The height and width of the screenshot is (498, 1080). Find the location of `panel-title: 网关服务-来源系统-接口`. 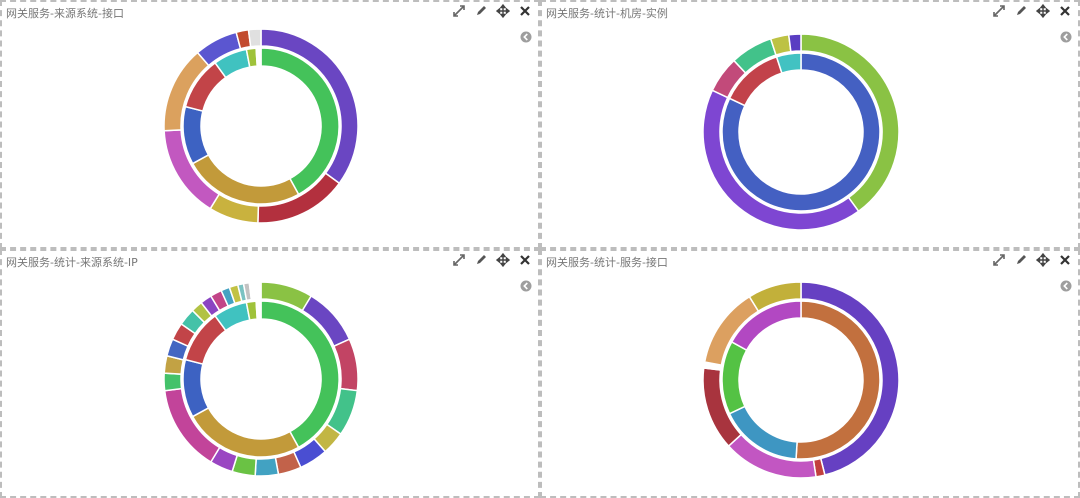

panel-title: 网关服务-来源系统-接口 is located at coordinates (65, 13).